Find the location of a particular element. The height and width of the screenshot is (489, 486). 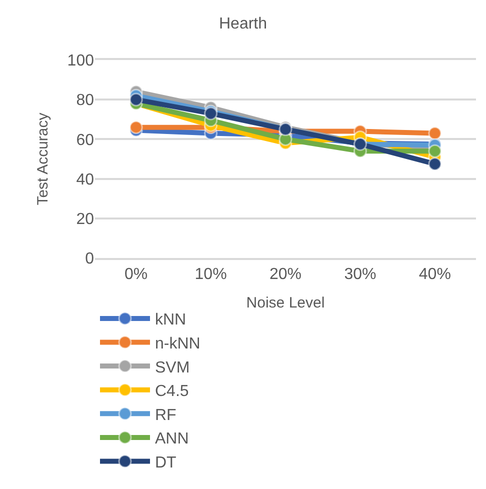

x-axis-title: Noise Level is located at coordinates (285, 303).